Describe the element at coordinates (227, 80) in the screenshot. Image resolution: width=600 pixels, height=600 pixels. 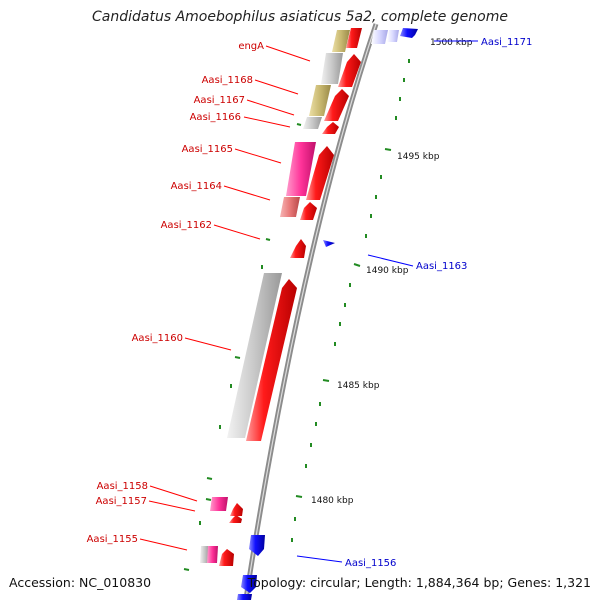
I see `gene-label-Aasi_1168: Aasi_1168` at that location.